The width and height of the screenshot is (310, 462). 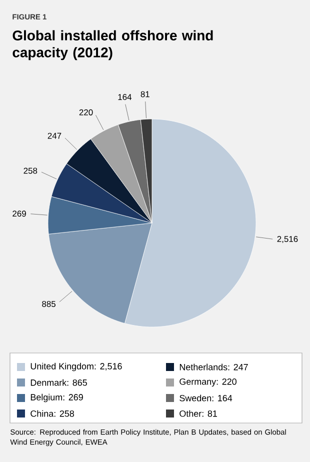 What do you see at coordinates (31, 171) in the screenshot?
I see `data-label: 258` at bounding box center [31, 171].